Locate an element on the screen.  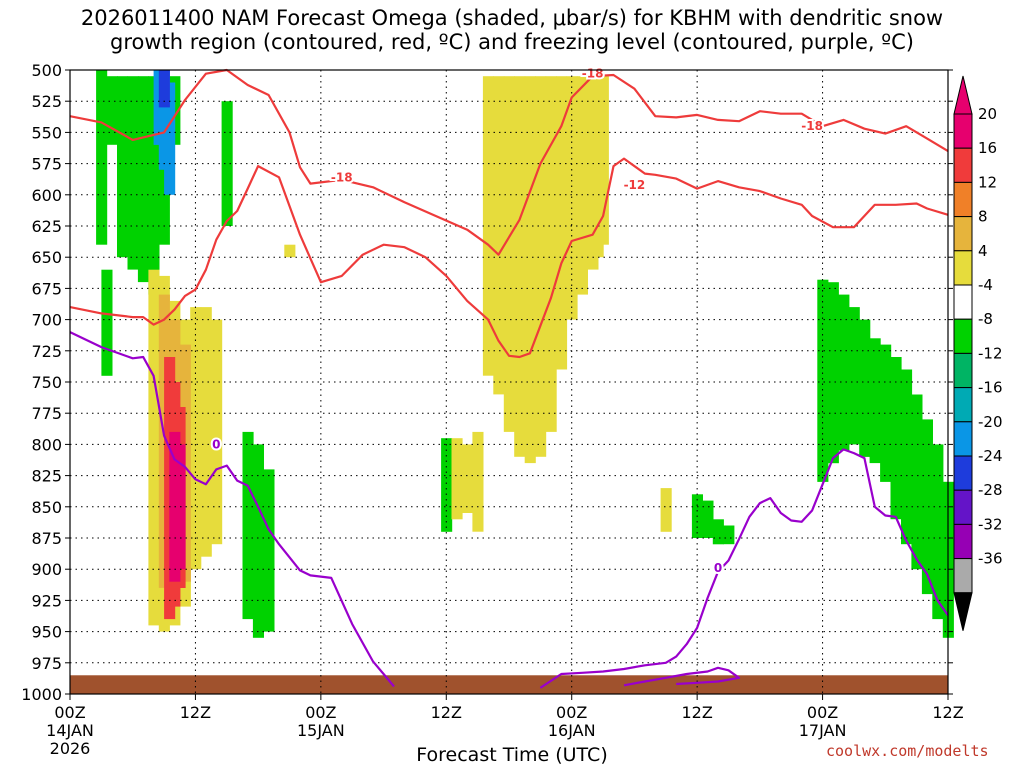
colorbar-label: 16 is located at coordinates (987, 148).